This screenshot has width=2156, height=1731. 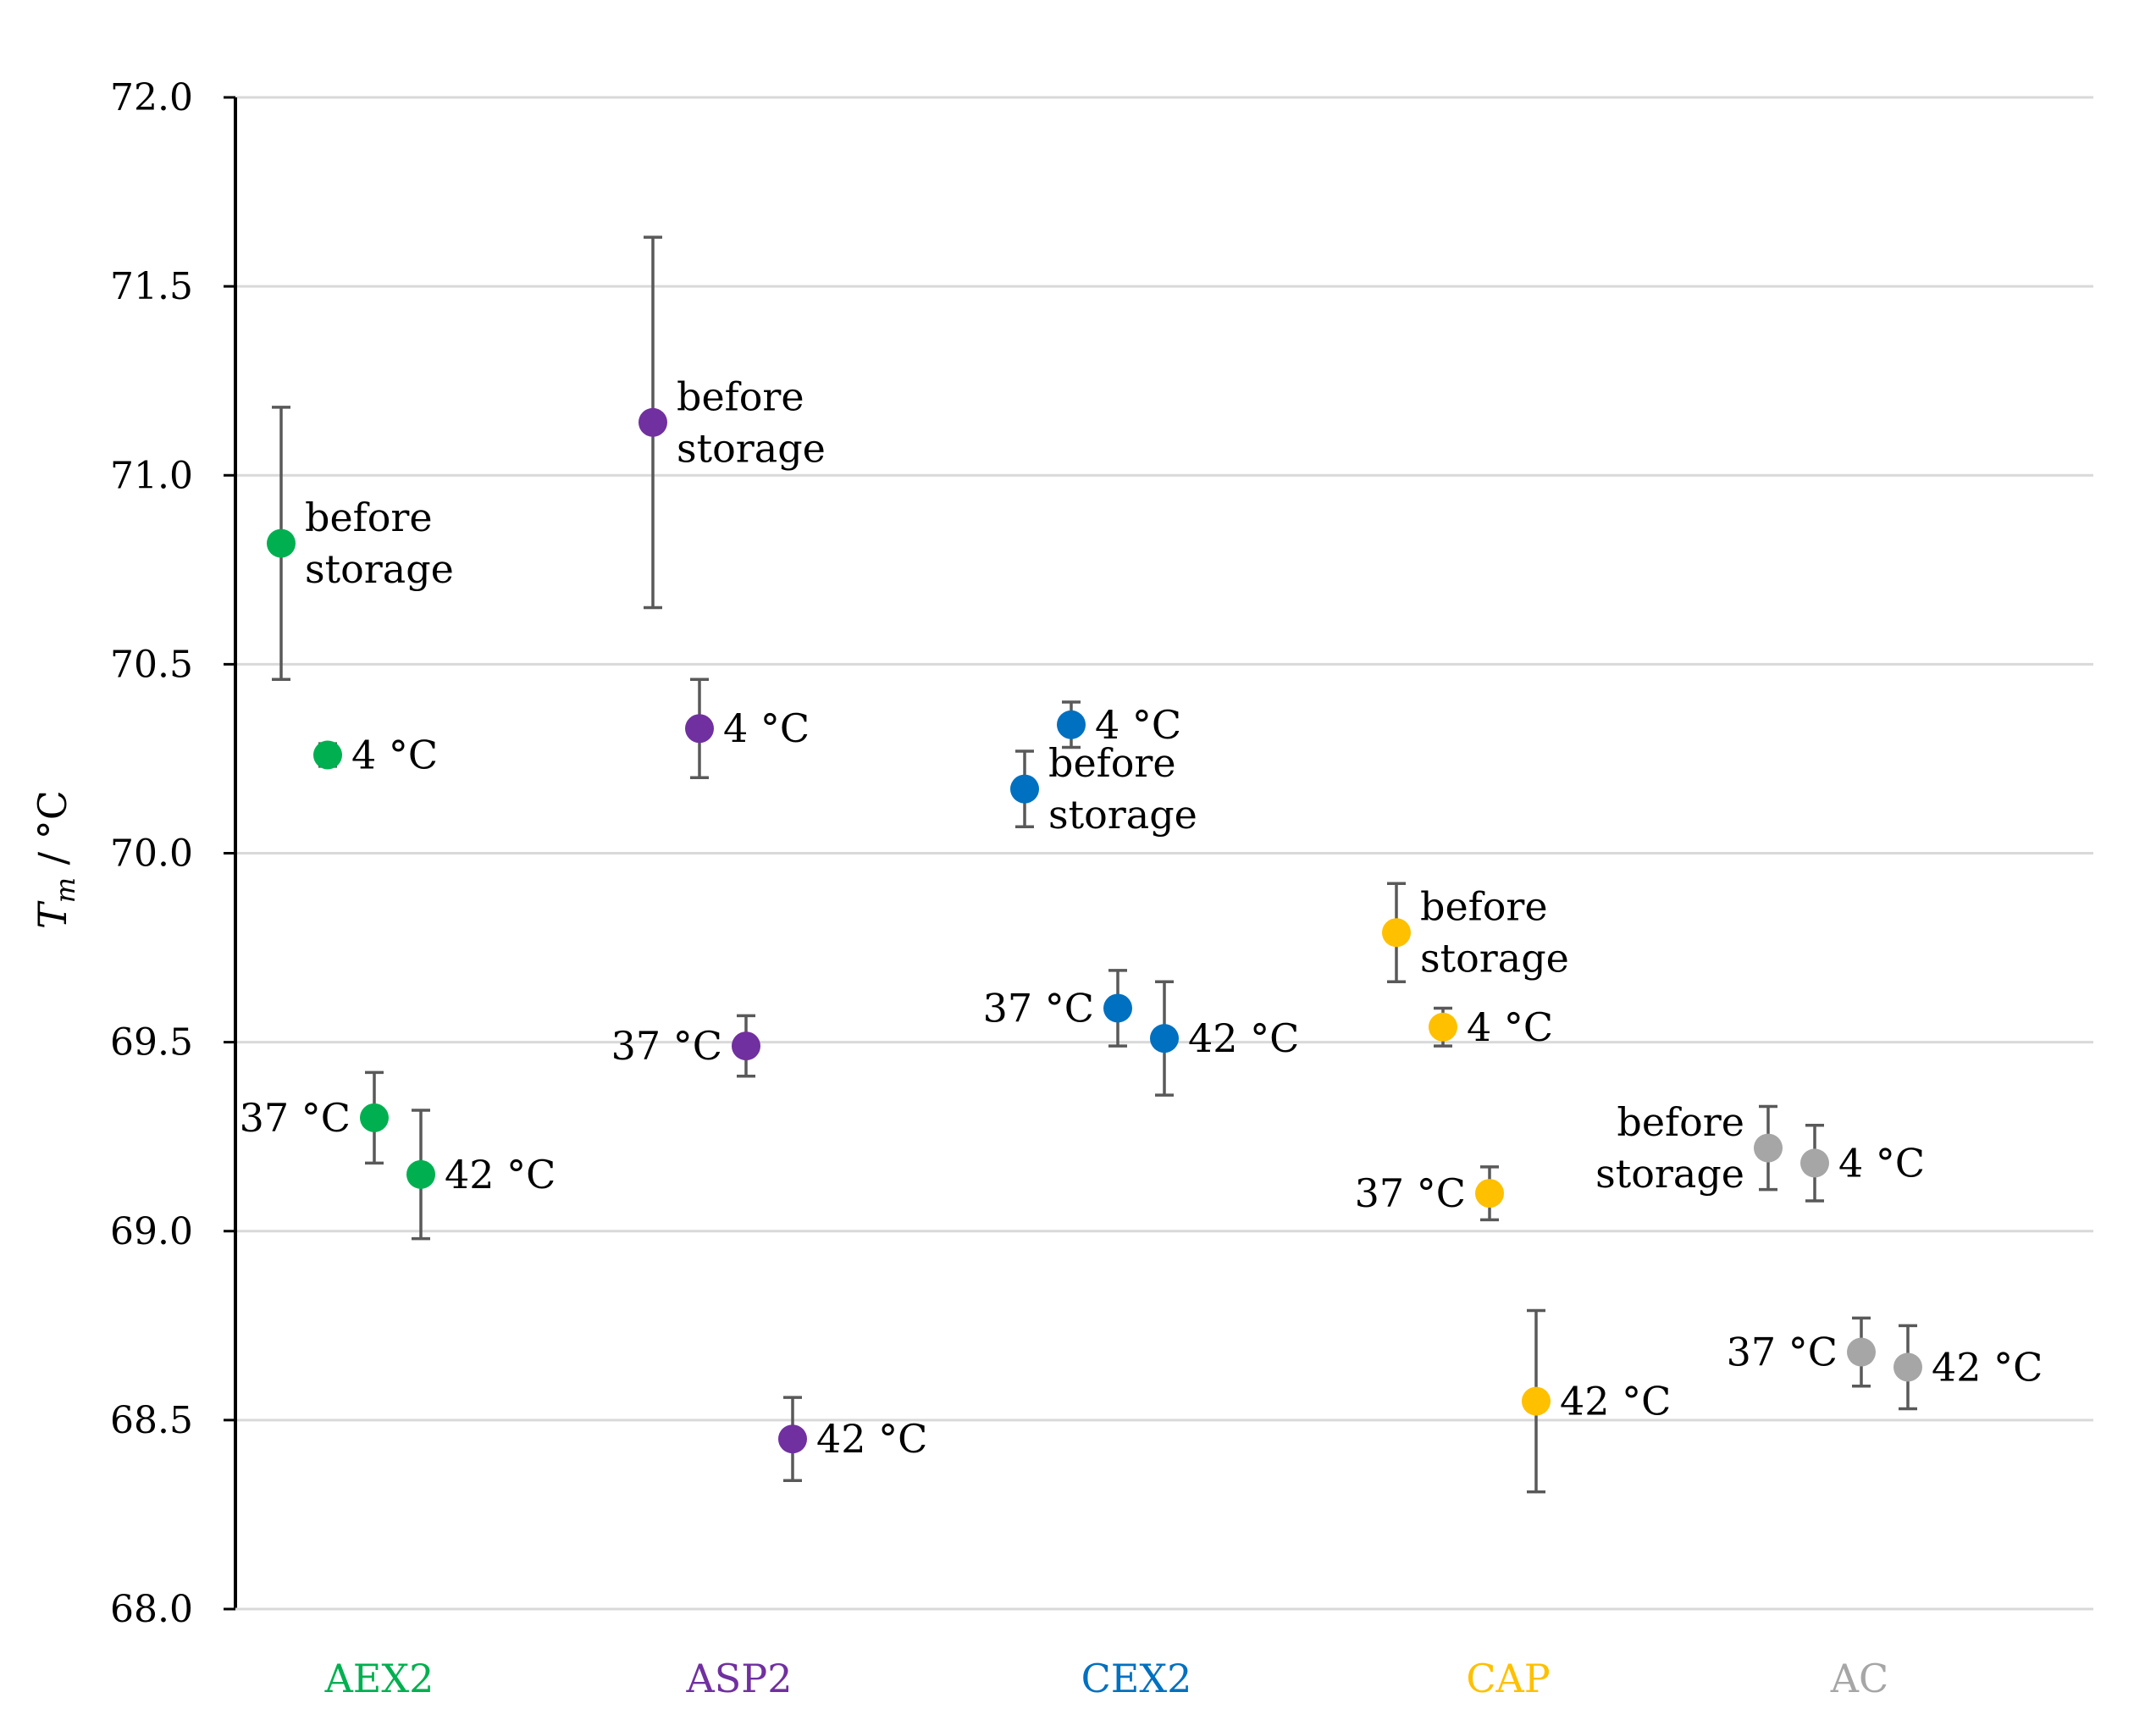 I want to click on x-category-label: CEX2, so click(x=1136, y=1679).